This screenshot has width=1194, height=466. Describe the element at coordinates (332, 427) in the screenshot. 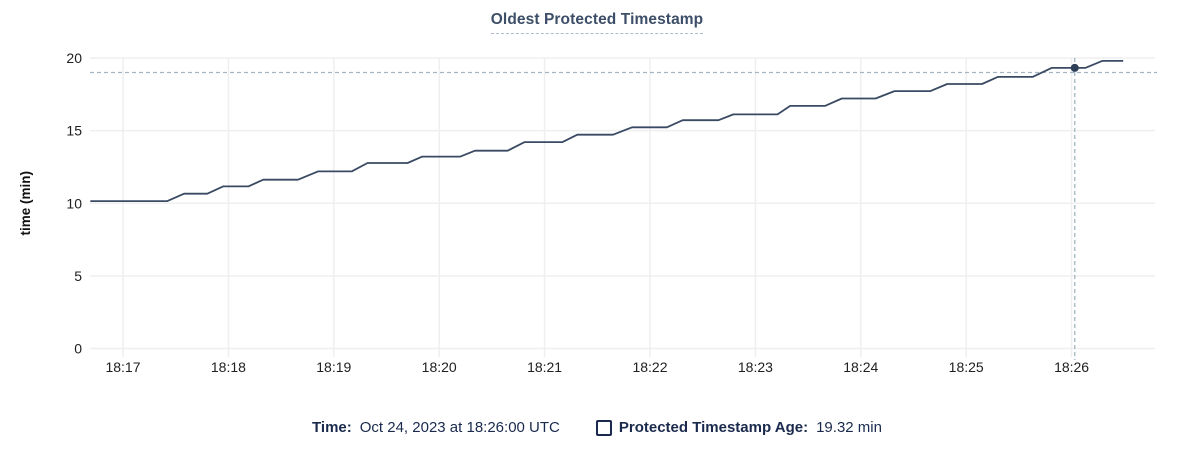

I see `legend-time-label: Time:` at that location.